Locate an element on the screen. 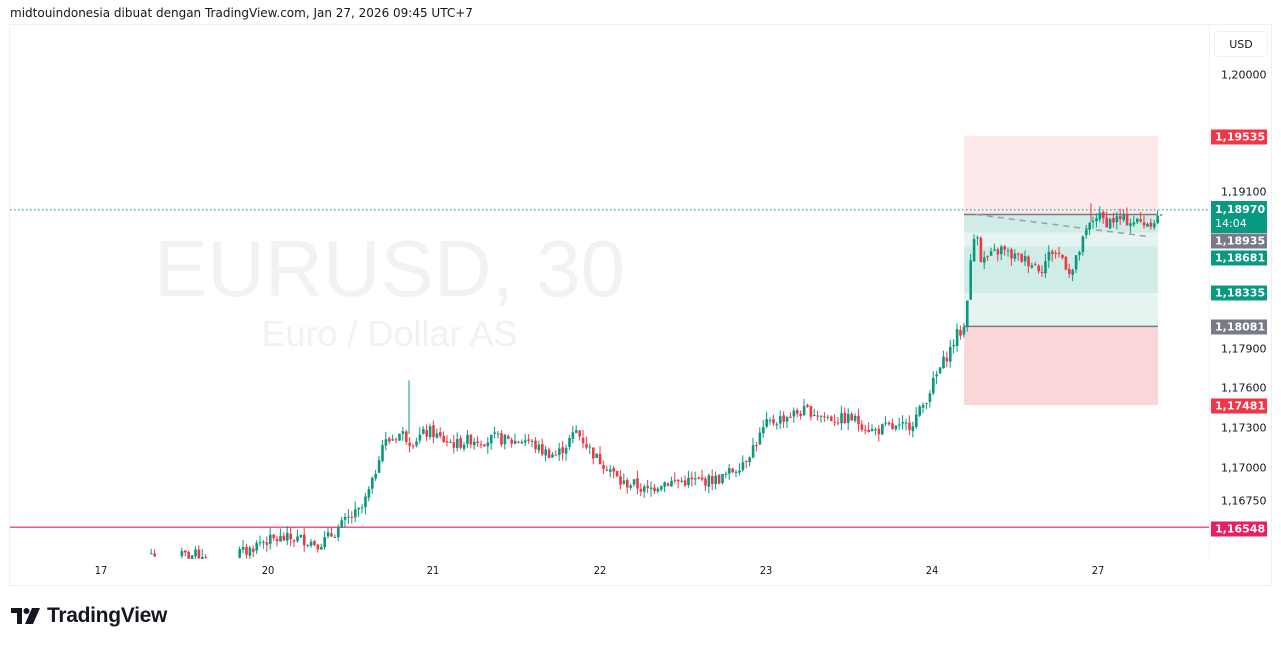 Image resolution: width=1281 pixels, height=646 pixels. green-level-tag: 1,18681 is located at coordinates (1239, 258).